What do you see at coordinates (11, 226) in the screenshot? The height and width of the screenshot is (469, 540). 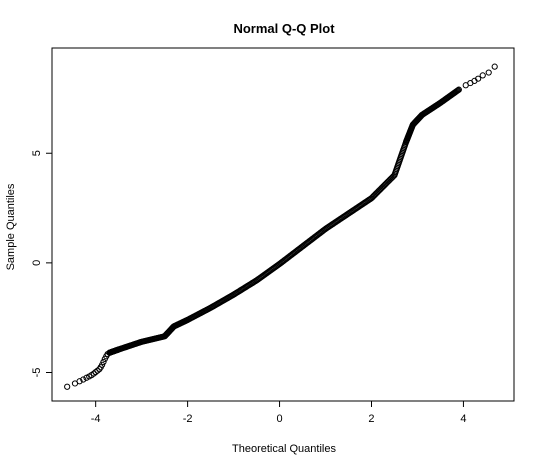 I see `y-axis-label: Sample Quantiles` at bounding box center [11, 226].